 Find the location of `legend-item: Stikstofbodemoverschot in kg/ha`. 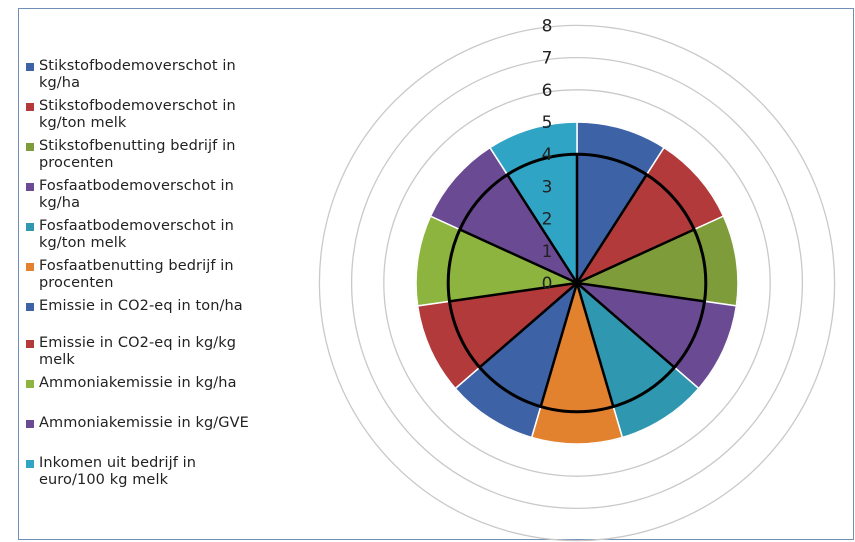

legend-item: Stikstofbodemoverschot in kg/ha is located at coordinates (176, 75).